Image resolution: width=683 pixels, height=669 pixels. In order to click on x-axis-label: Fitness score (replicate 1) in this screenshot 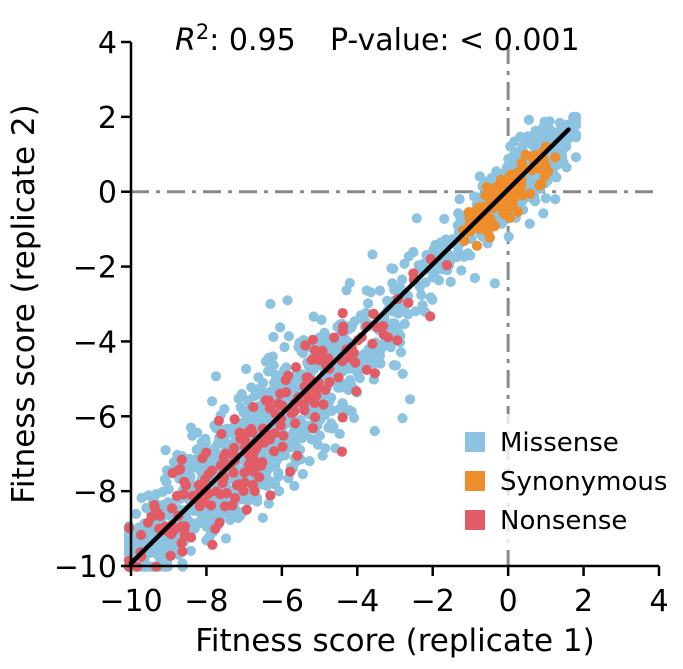, I will do `click(394, 641)`.